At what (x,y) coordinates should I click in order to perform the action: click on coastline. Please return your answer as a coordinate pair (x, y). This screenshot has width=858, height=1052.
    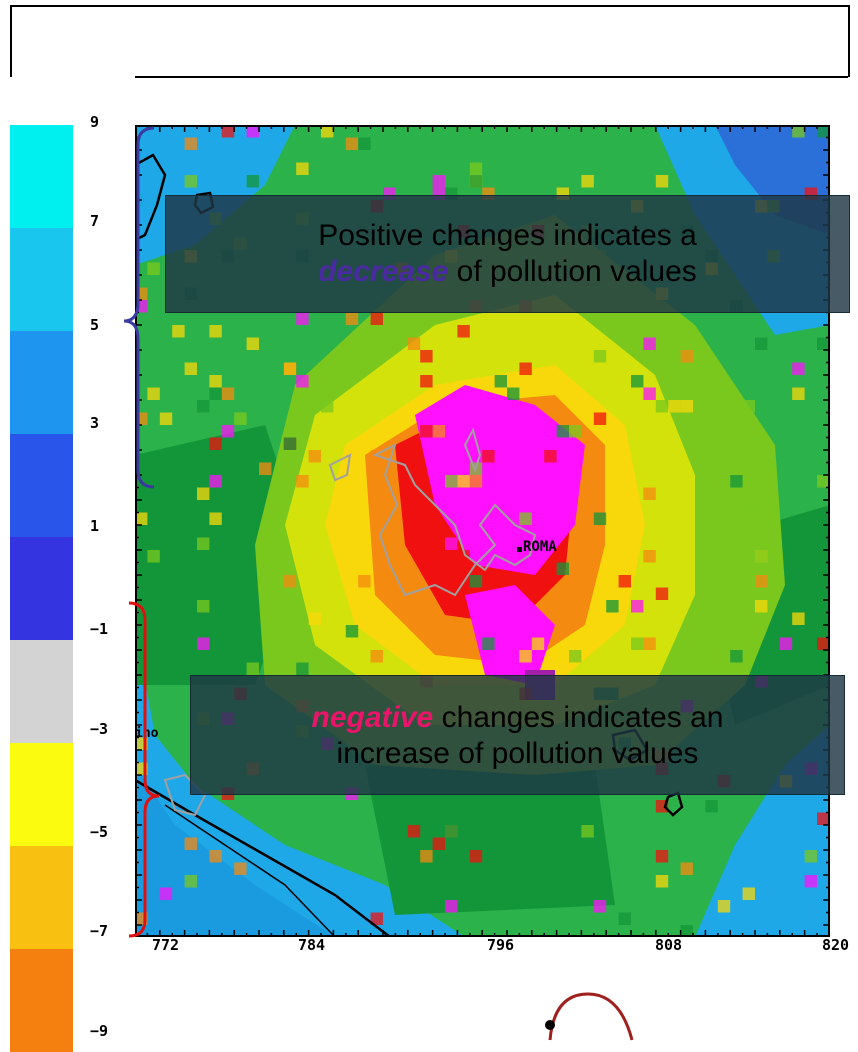
    Looking at the image, I should click on (263, 857).